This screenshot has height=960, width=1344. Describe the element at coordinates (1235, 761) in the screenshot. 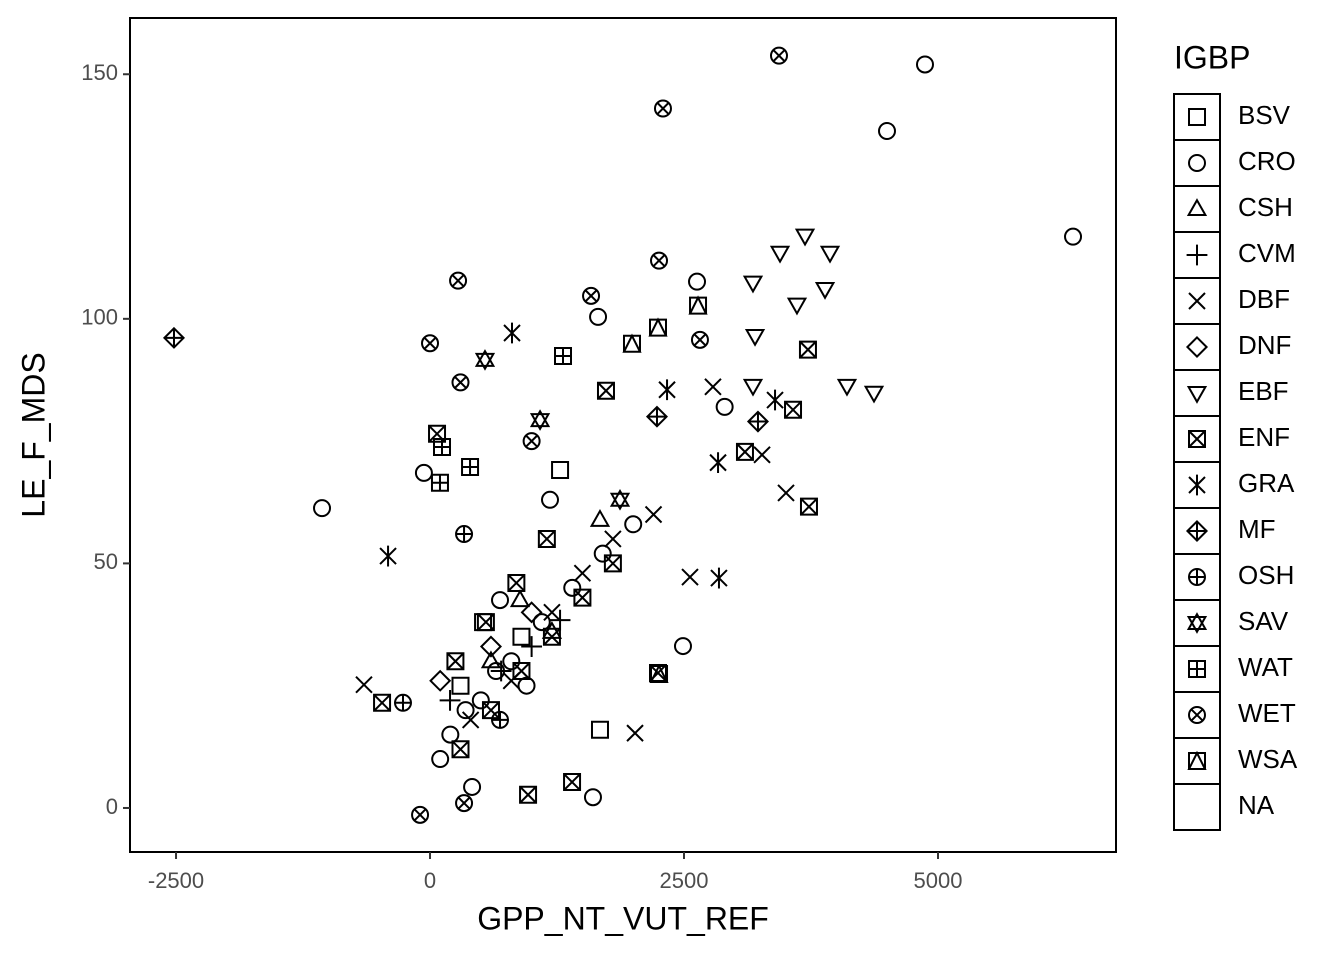

I see `legend-item: WSA` at that location.